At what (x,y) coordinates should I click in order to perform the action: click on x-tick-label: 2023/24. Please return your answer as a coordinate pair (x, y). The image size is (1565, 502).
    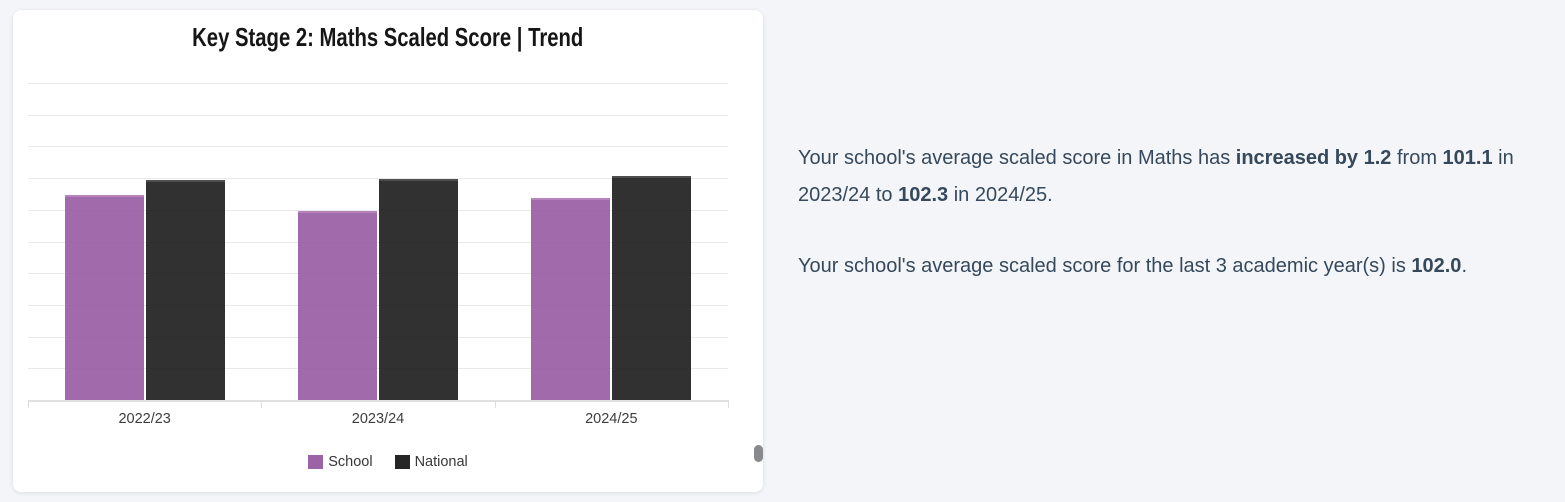
    Looking at the image, I should click on (378, 419).